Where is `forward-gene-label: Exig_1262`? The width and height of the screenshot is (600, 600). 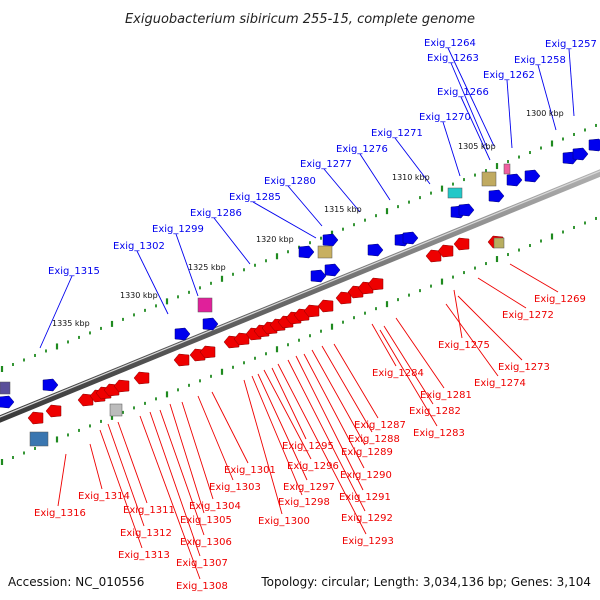
forward-gene-label: Exig_1262 is located at coordinates (509, 75).